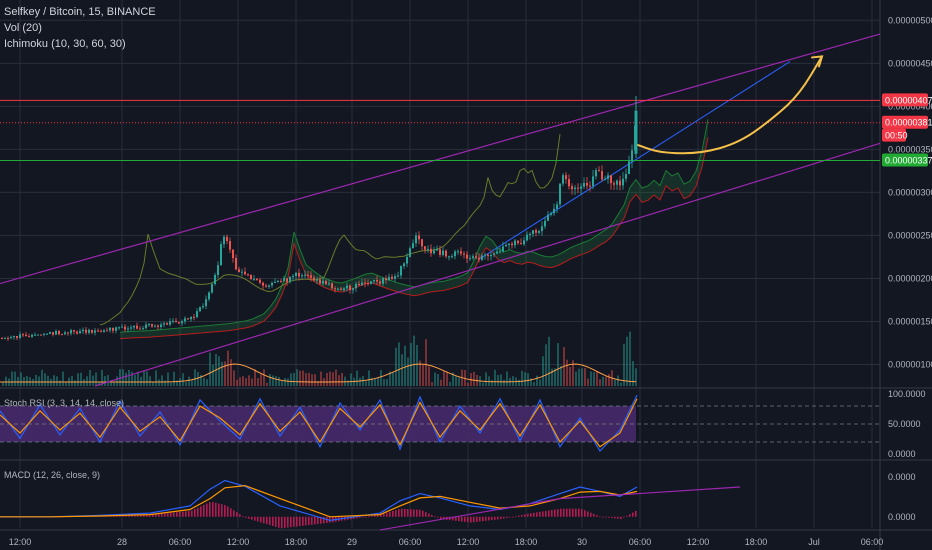  I want to click on price-label-text: 00:50, so click(896, 136).